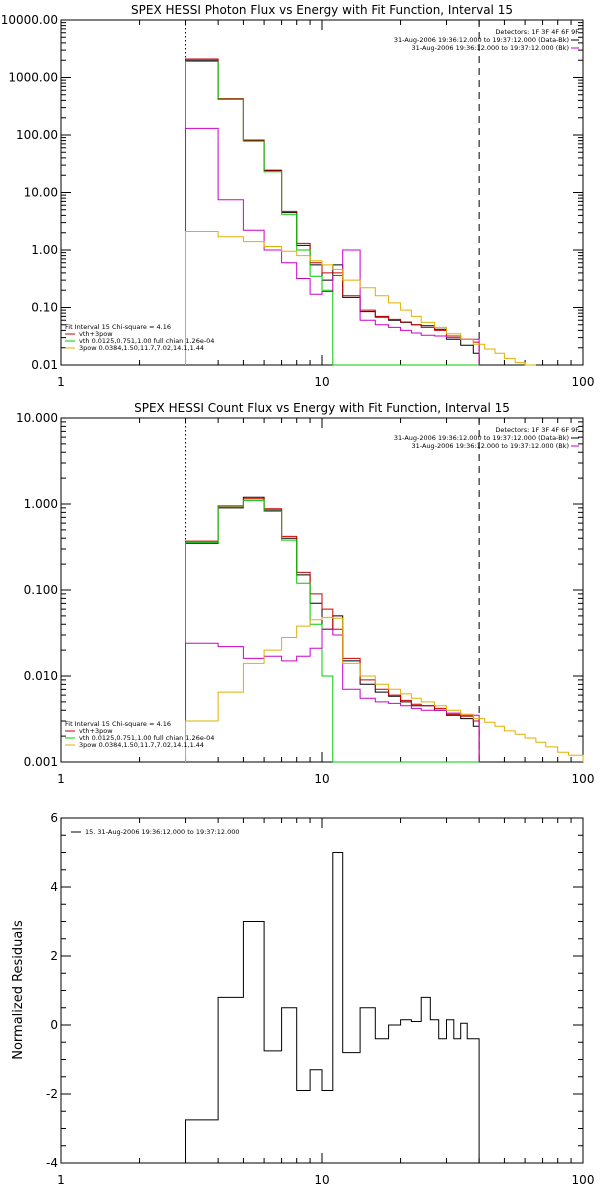  What do you see at coordinates (29, 20) in the screenshot?
I see `y-tick-label: 10000.00` at bounding box center [29, 20].